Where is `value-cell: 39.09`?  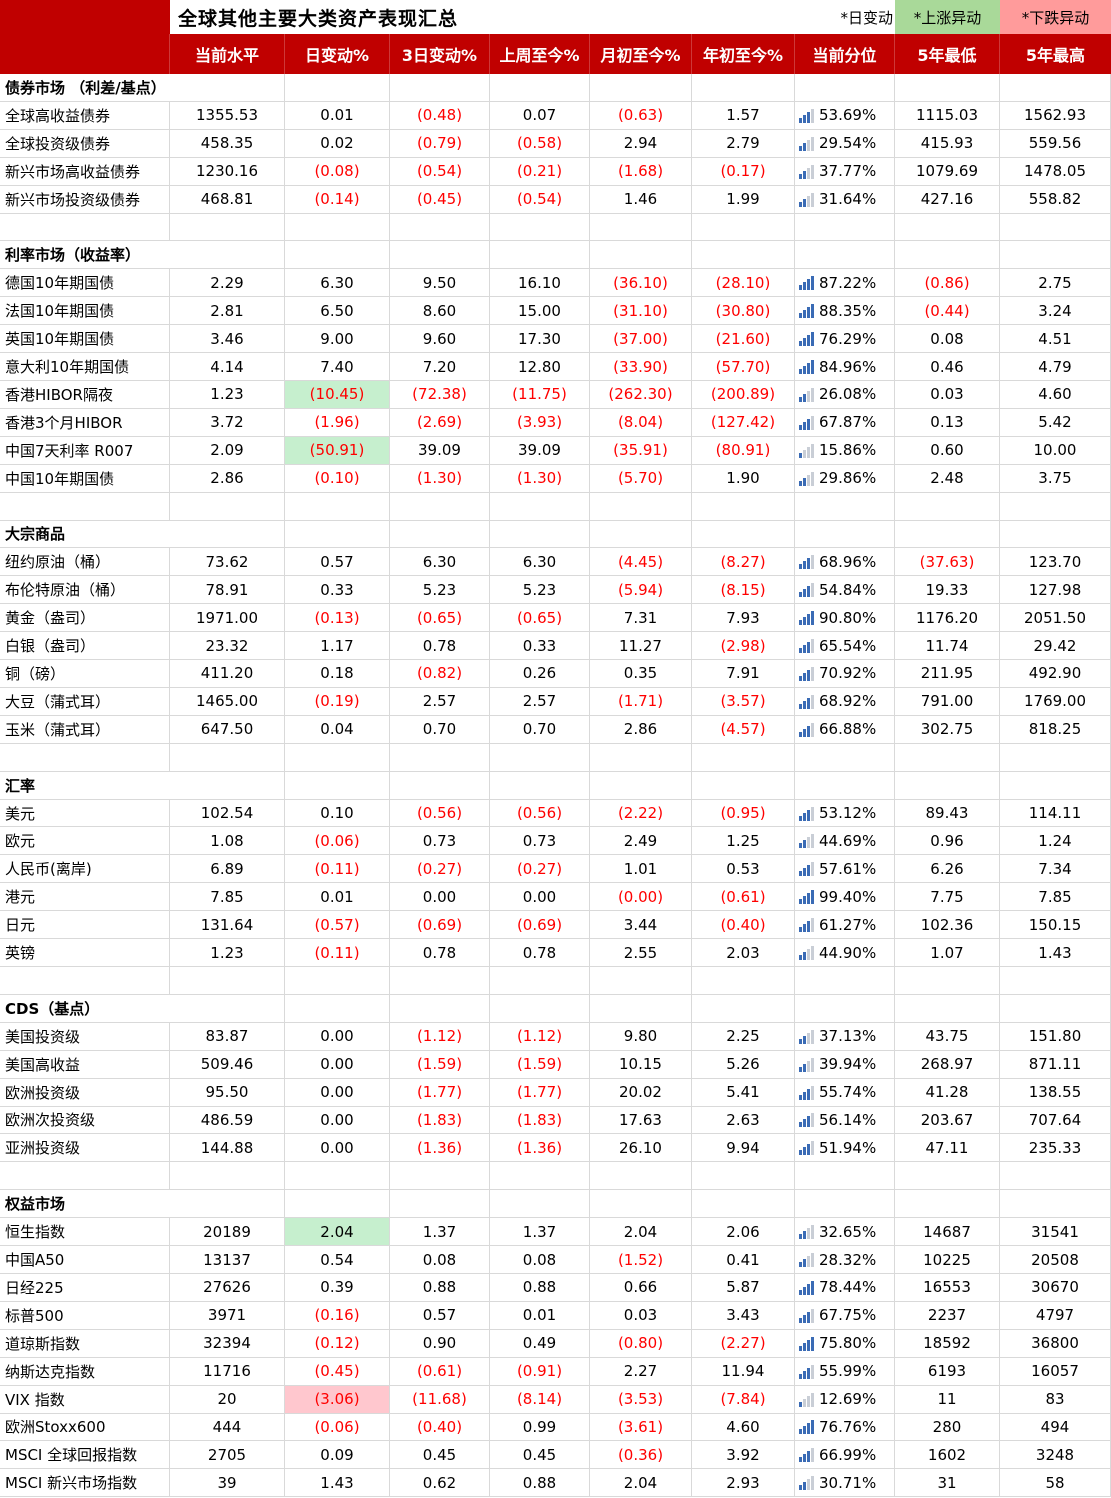 value-cell: 39.09 is located at coordinates (540, 450).